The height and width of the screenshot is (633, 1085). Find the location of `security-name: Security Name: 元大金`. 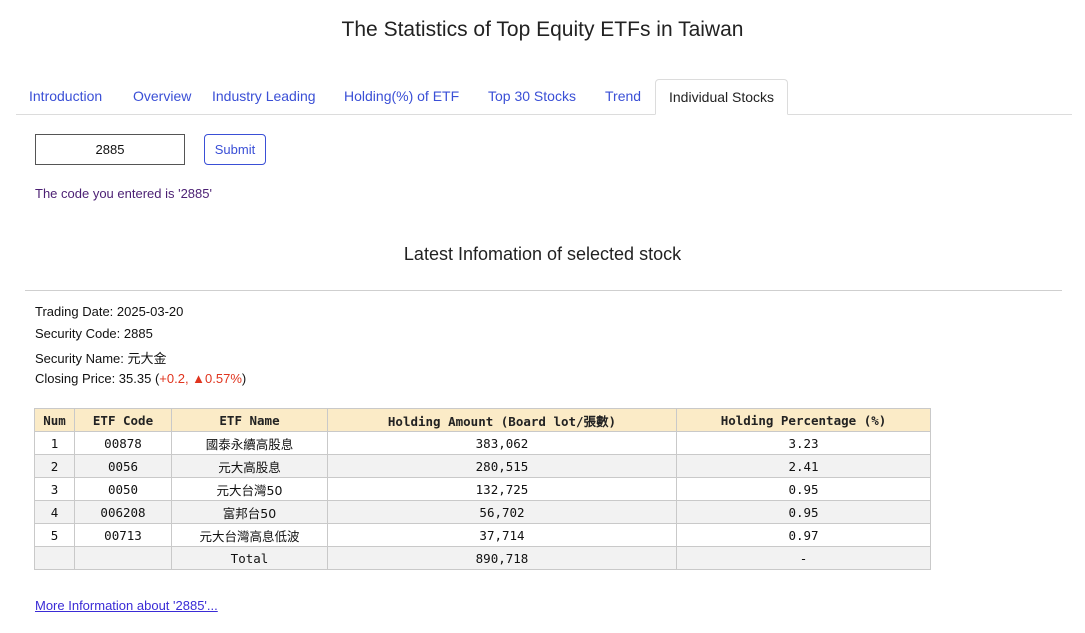

security-name: Security Name: 元大金 is located at coordinates (101, 357).